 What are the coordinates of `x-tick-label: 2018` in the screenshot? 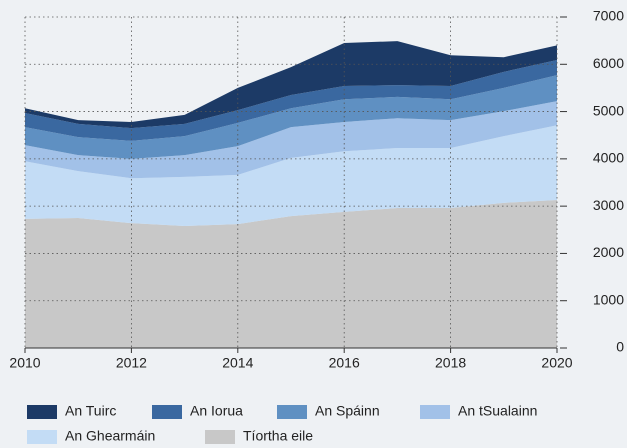 It's located at (450, 363).